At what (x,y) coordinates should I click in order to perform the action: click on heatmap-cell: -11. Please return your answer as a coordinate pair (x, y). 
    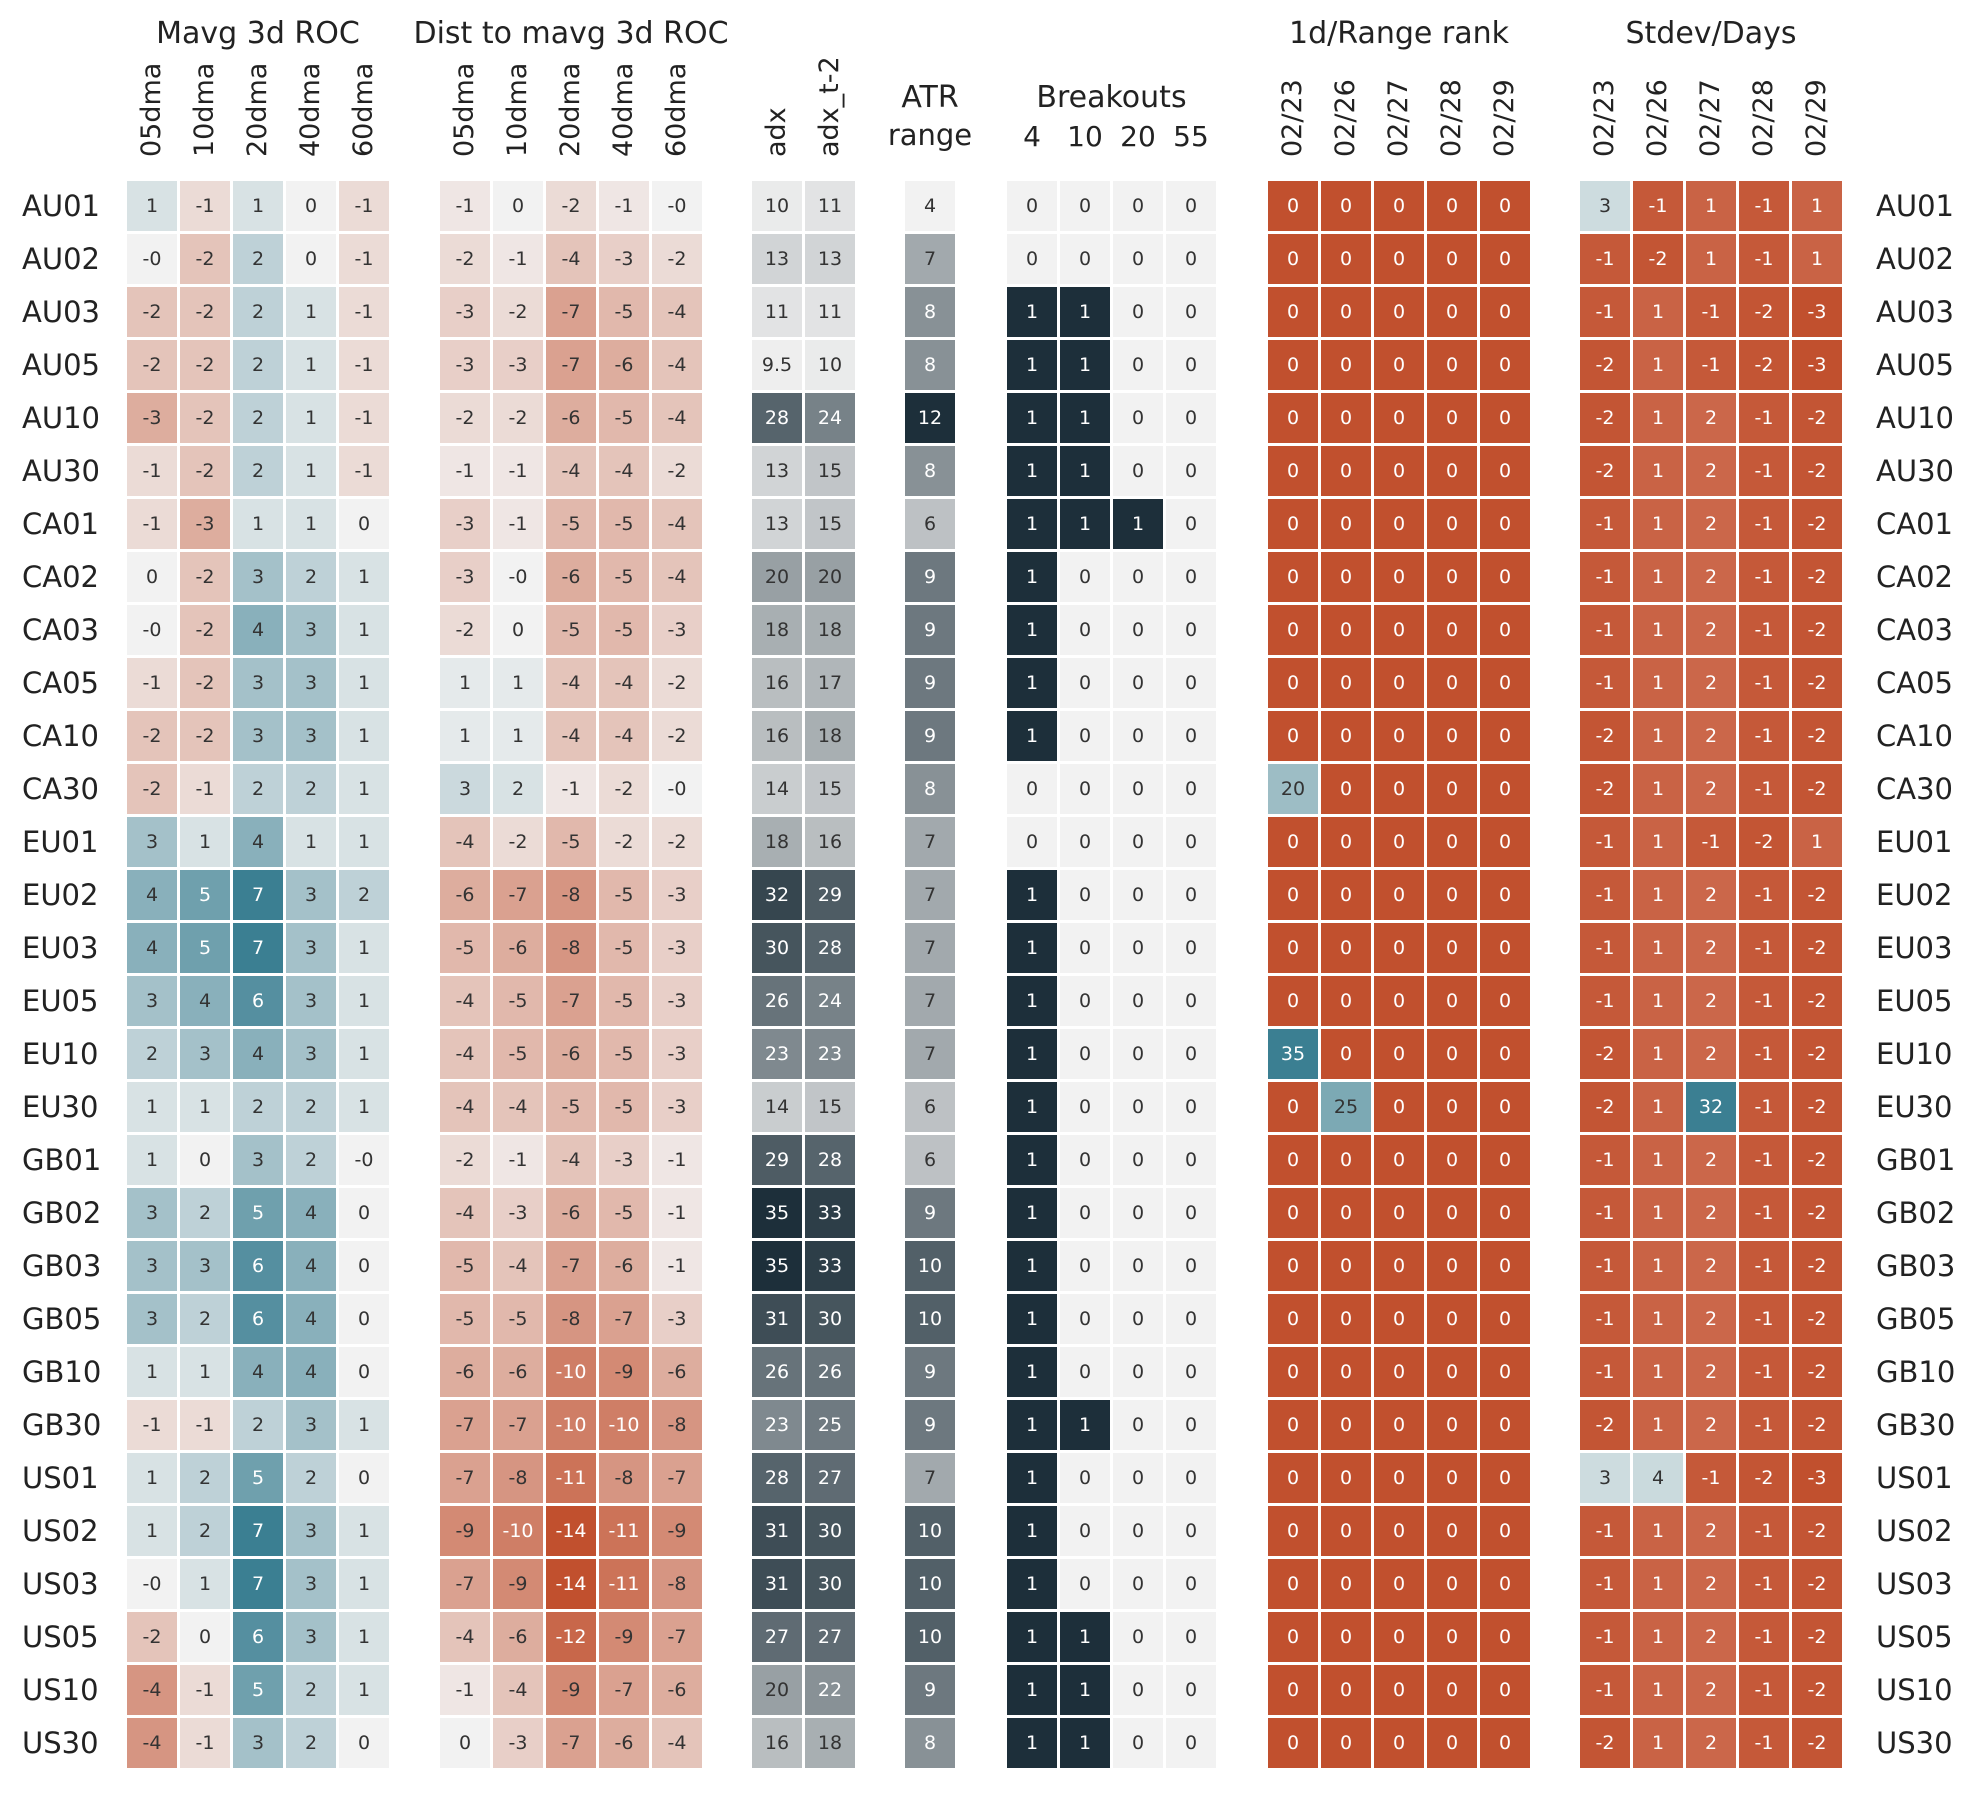
    Looking at the image, I should click on (571, 1478).